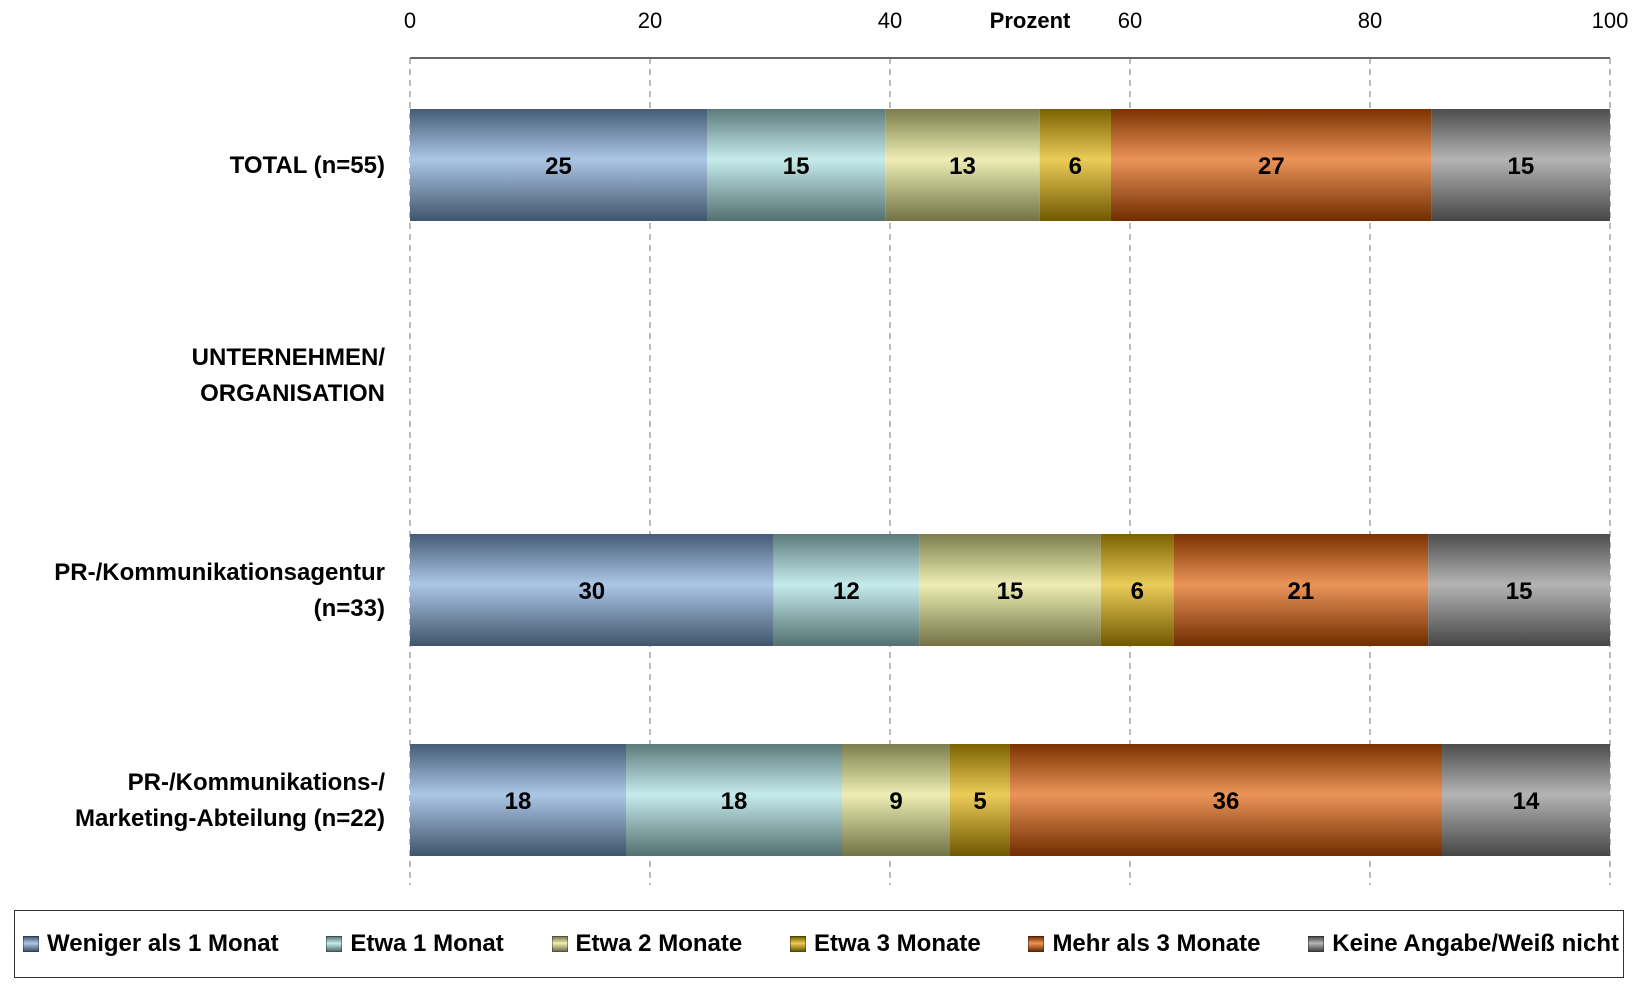  I want to click on legend-label: Etwa 2 Monate, so click(659, 943).